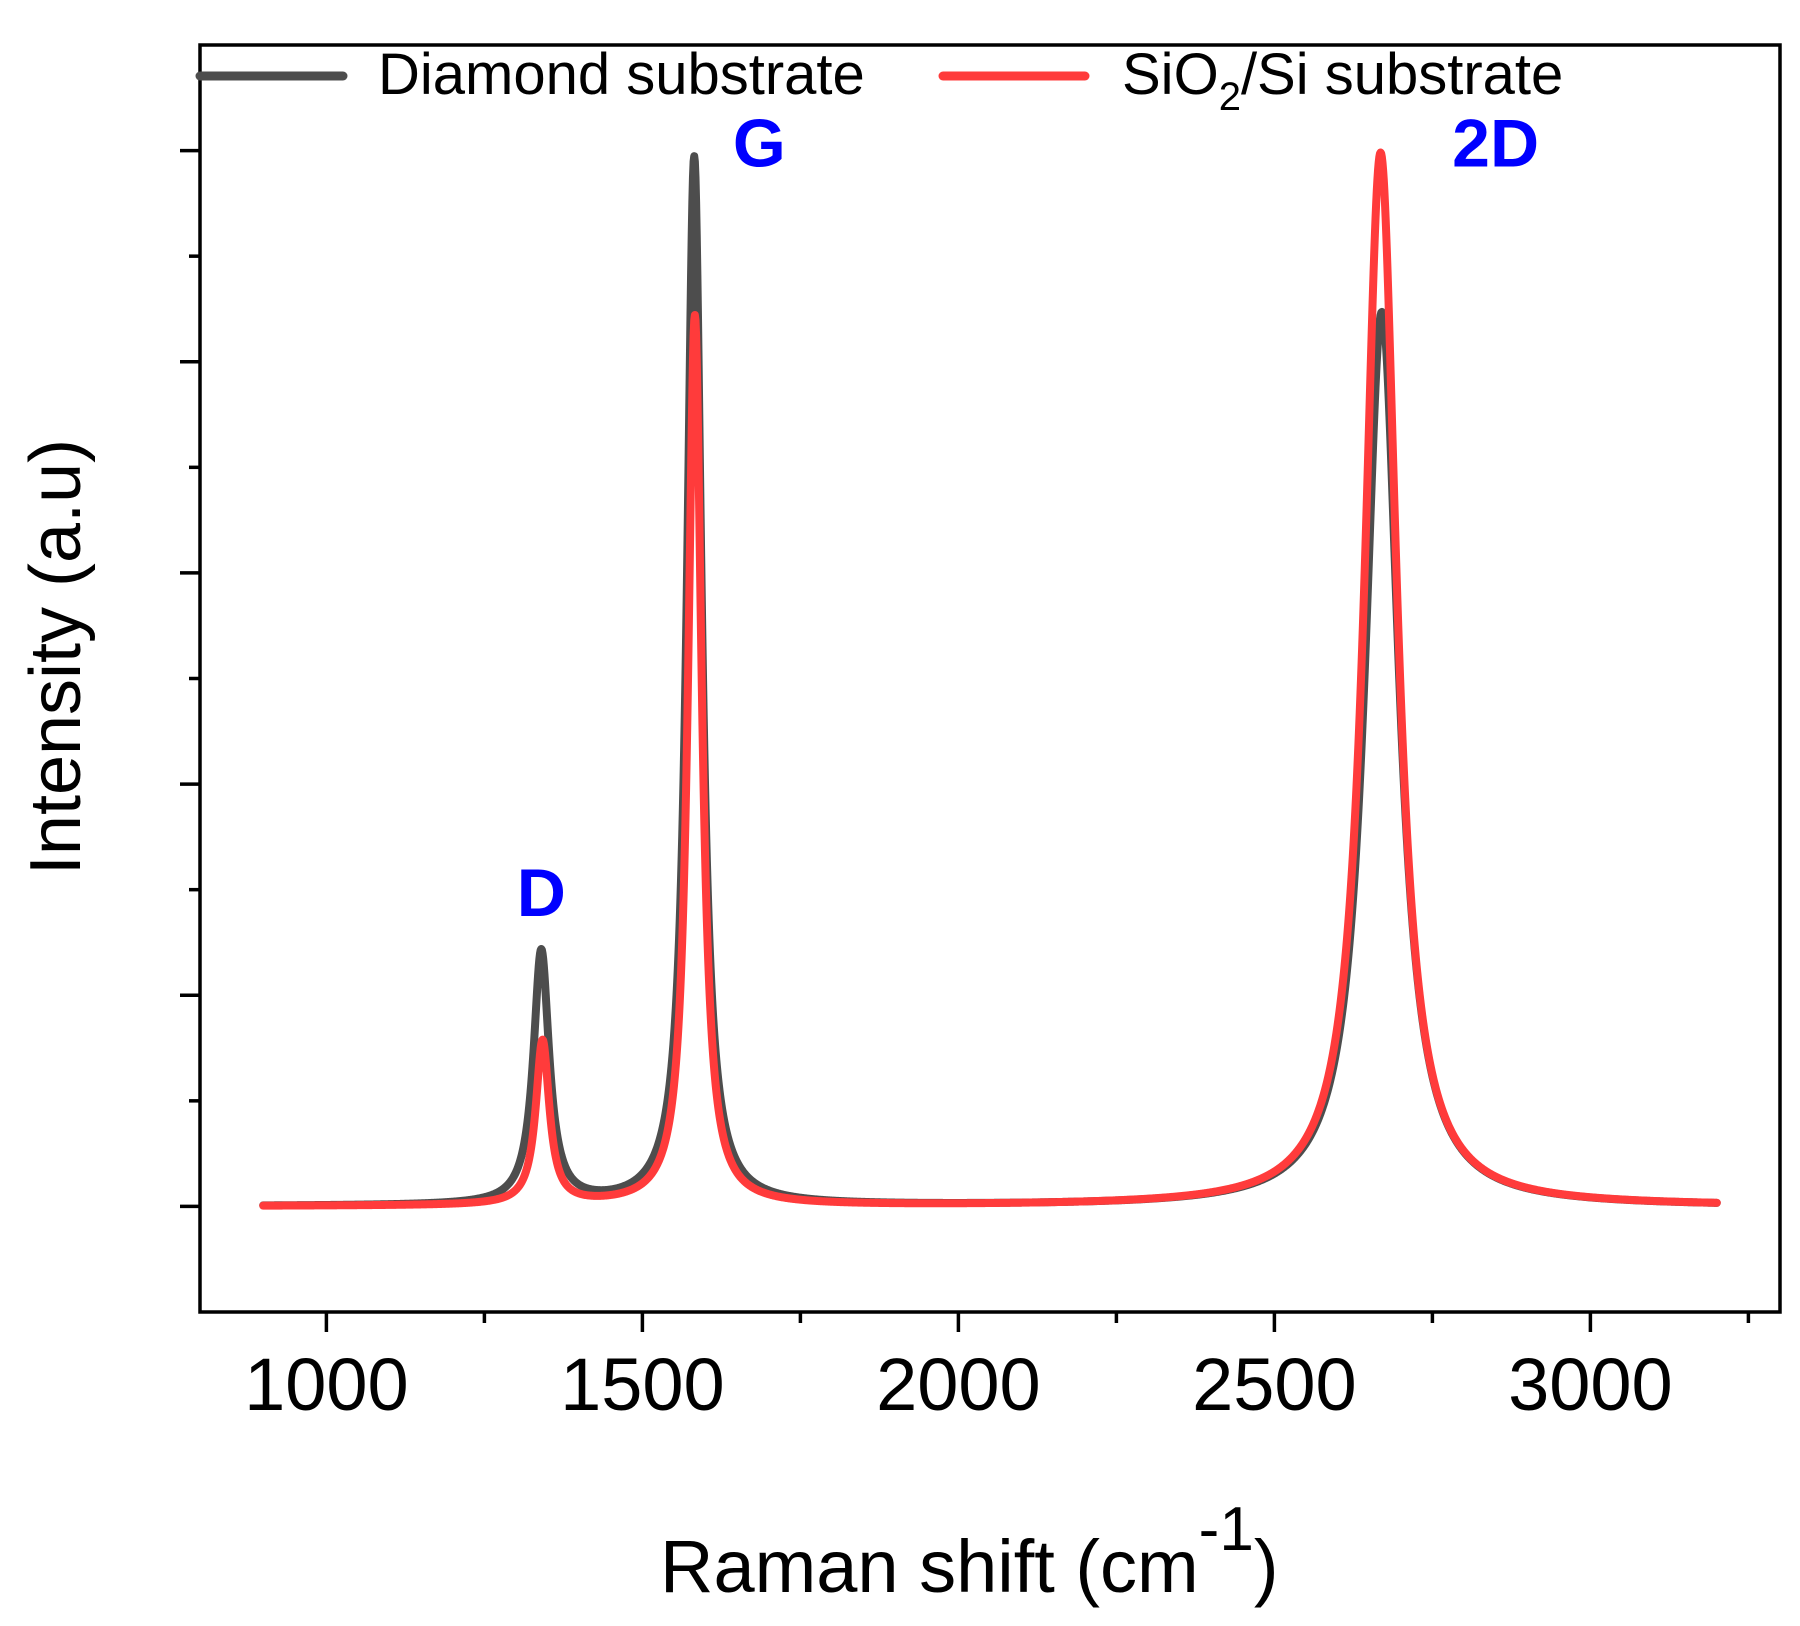 The height and width of the screenshot is (1626, 1800). Describe the element at coordinates (1170, 74) in the screenshot. I see `legend-label-sio2-prefix: SiO` at that location.